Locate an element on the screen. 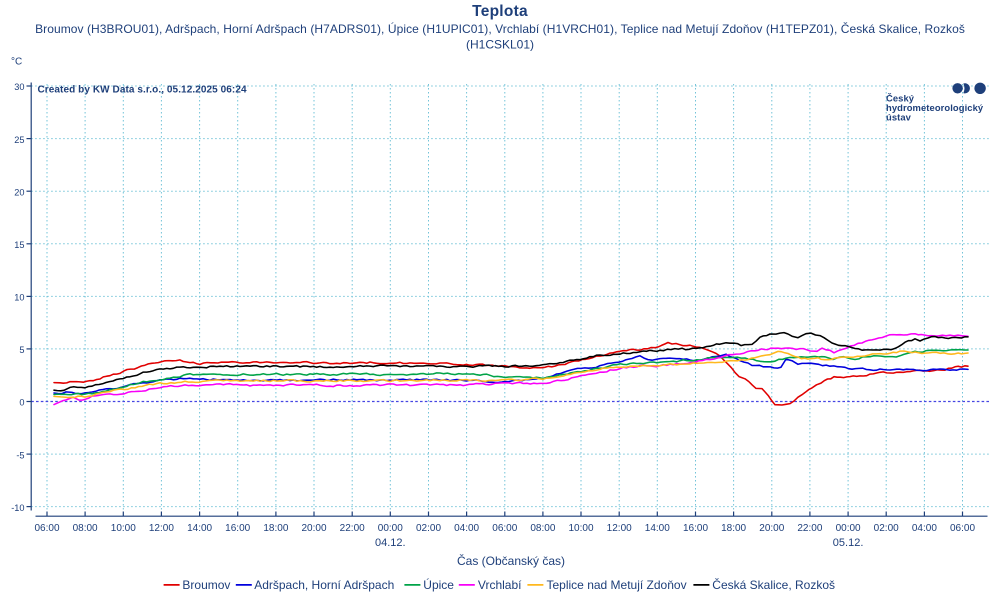  svg-text: 15 is located at coordinates (19, 245).